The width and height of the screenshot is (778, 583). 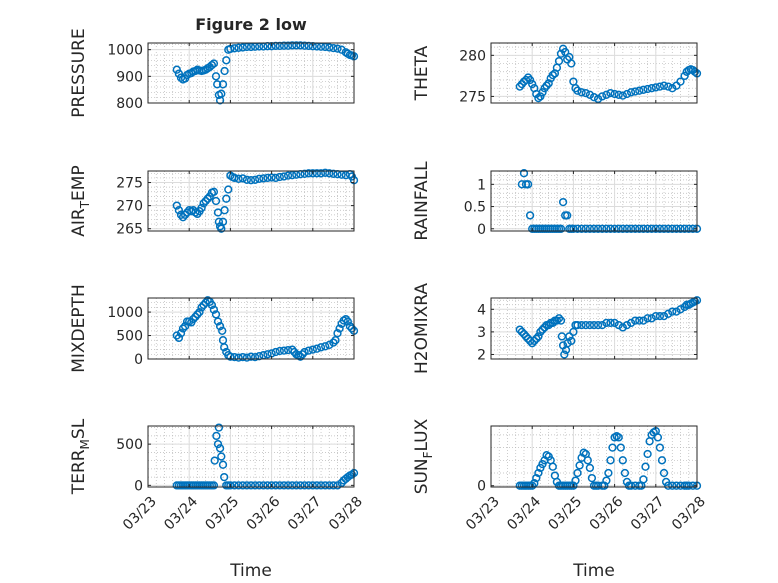 What do you see at coordinates (423, 456) in the screenshot?
I see `y-axis-label: SUNFLUX` at bounding box center [423, 456].